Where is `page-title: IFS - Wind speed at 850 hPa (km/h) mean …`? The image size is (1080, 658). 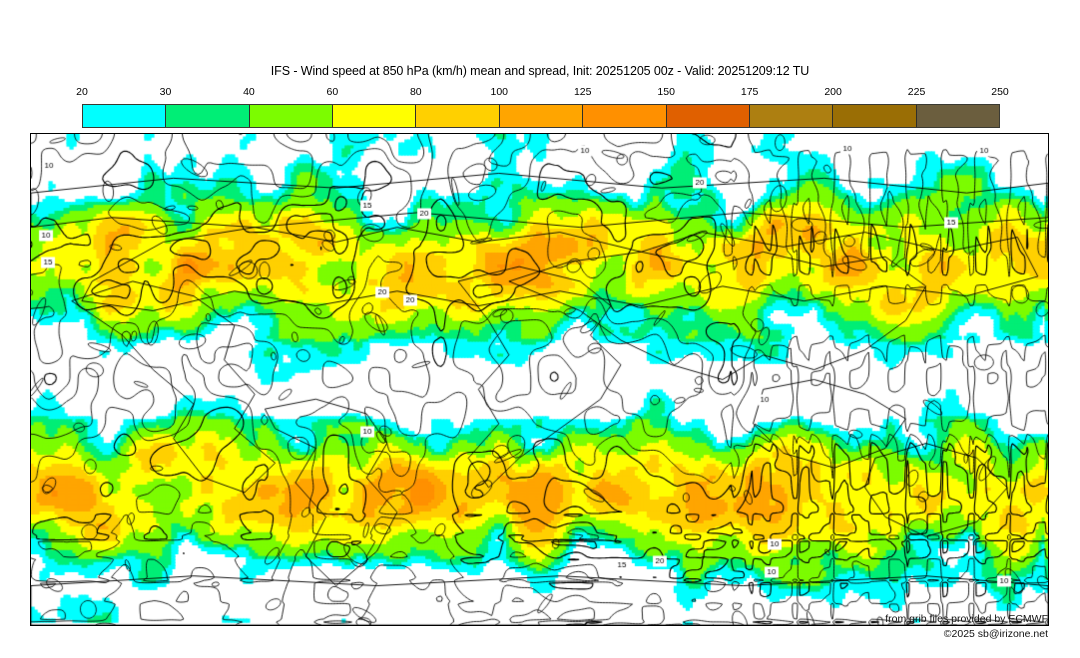
page-title: IFS - Wind speed at 850 hPa (km/h) mean … is located at coordinates (540, 71).